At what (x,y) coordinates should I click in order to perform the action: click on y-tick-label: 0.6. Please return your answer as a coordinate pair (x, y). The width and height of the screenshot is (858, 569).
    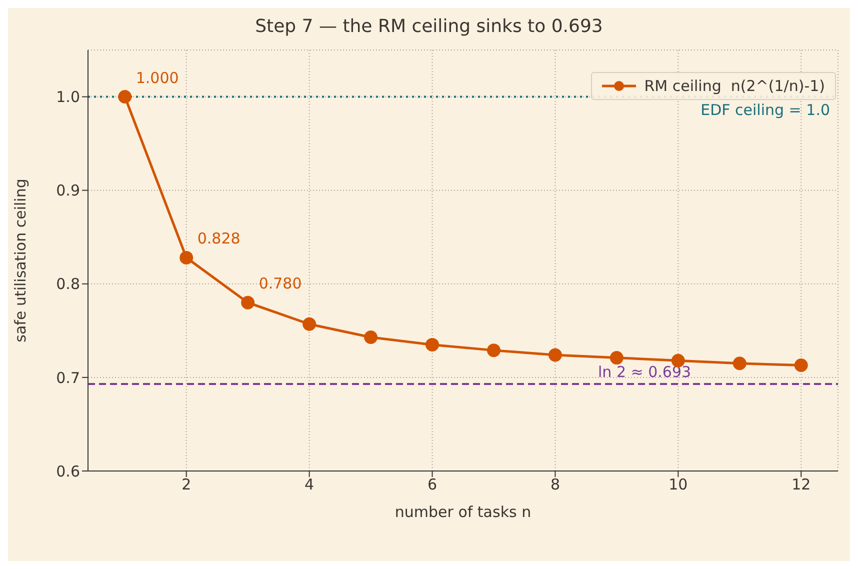
    Looking at the image, I should click on (68, 471).